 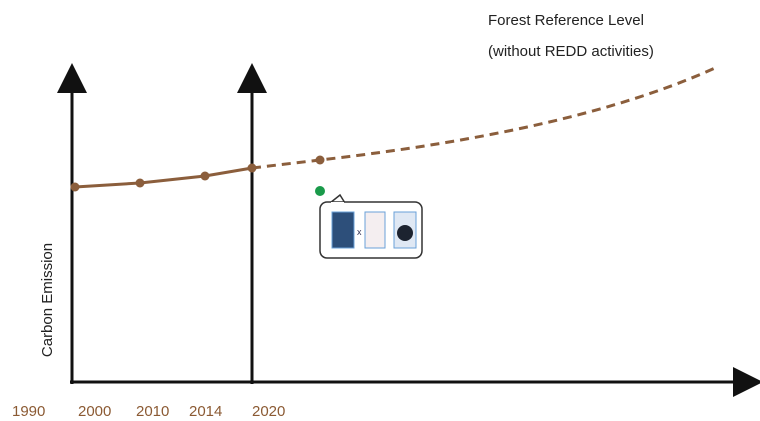 What do you see at coordinates (205, 411) in the screenshot?
I see `x-label: 2014` at bounding box center [205, 411].